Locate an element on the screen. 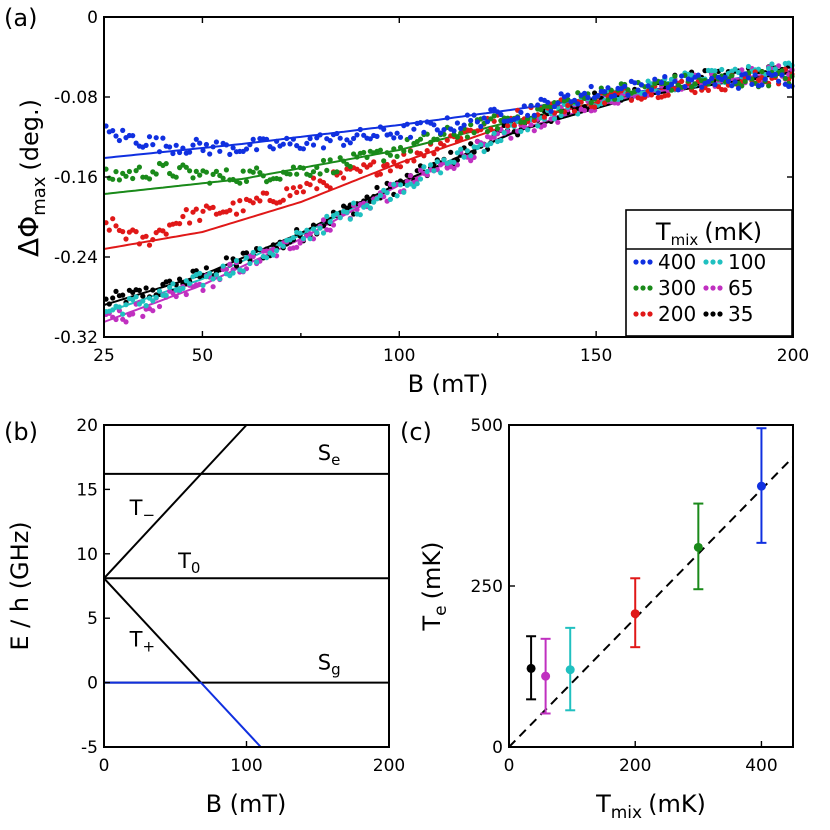 This screenshot has height=830, width=830. legend-label-400: 400 is located at coordinates (677, 262).